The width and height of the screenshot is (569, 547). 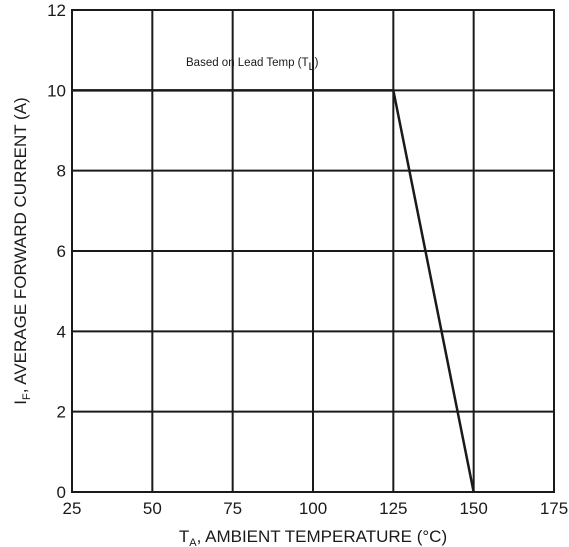 What do you see at coordinates (56, 10) in the screenshot?
I see `y-tick-label: 12` at bounding box center [56, 10].